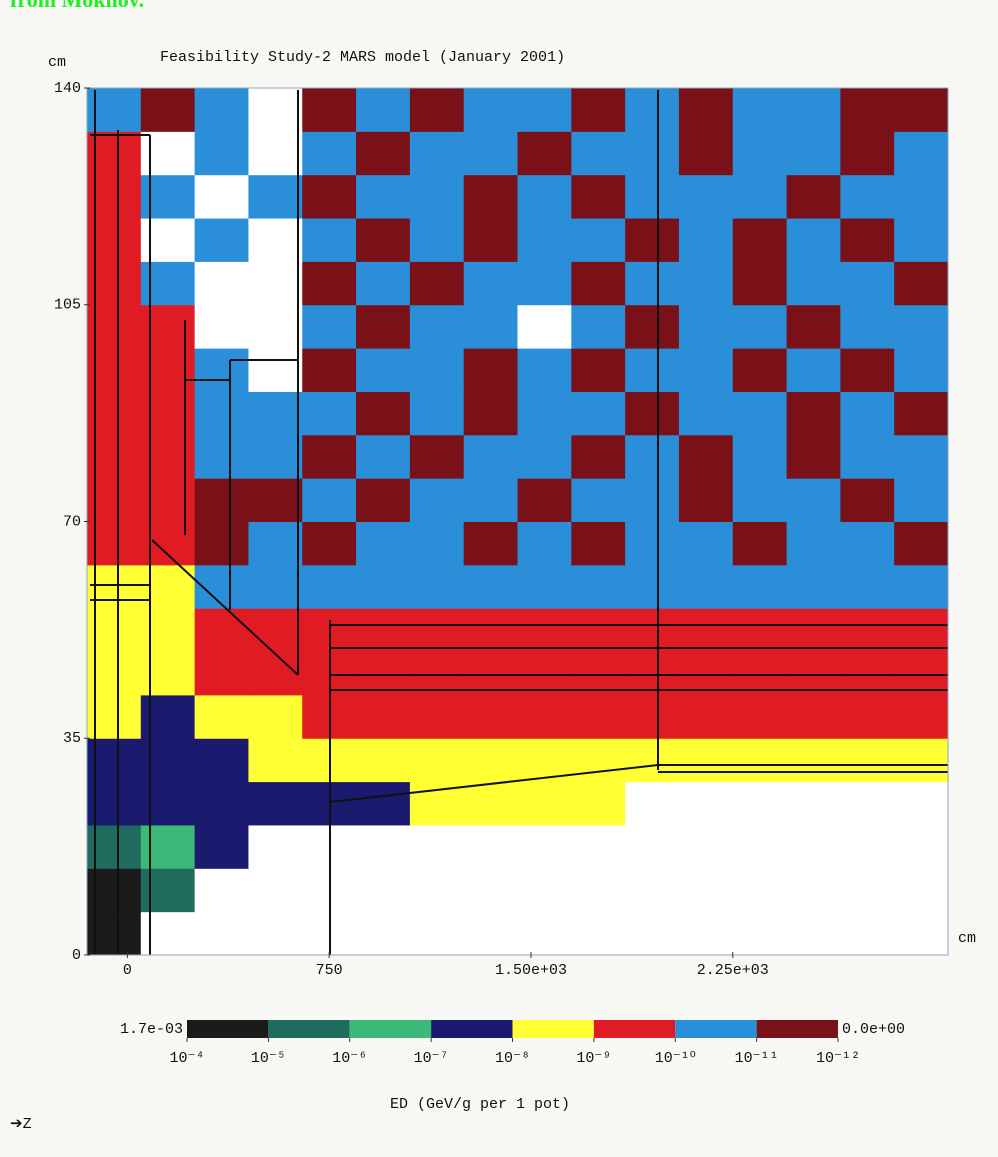 The width and height of the screenshot is (998, 1157). I want to click on direction-label: ➔Z, so click(21, 1124).